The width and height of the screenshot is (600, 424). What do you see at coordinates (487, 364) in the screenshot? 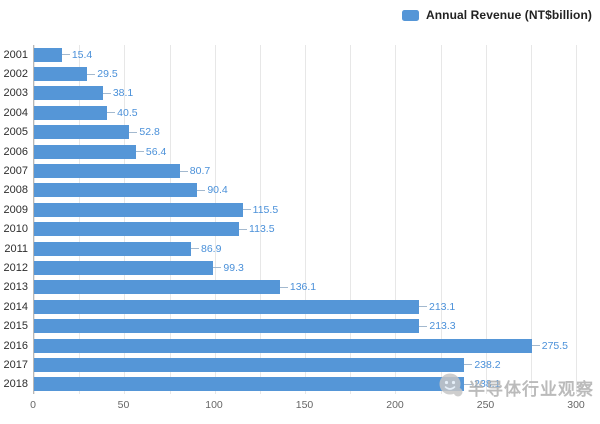
I see `value-label: 238.2` at bounding box center [487, 364].